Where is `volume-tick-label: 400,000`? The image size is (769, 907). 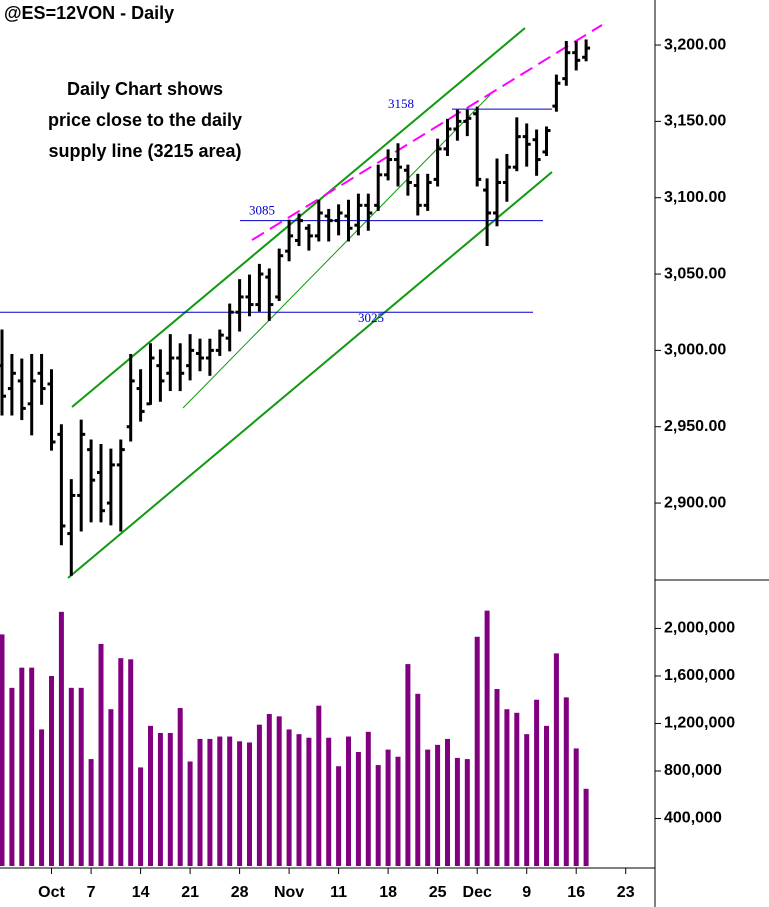 volume-tick-label: 400,000 is located at coordinates (693, 818).